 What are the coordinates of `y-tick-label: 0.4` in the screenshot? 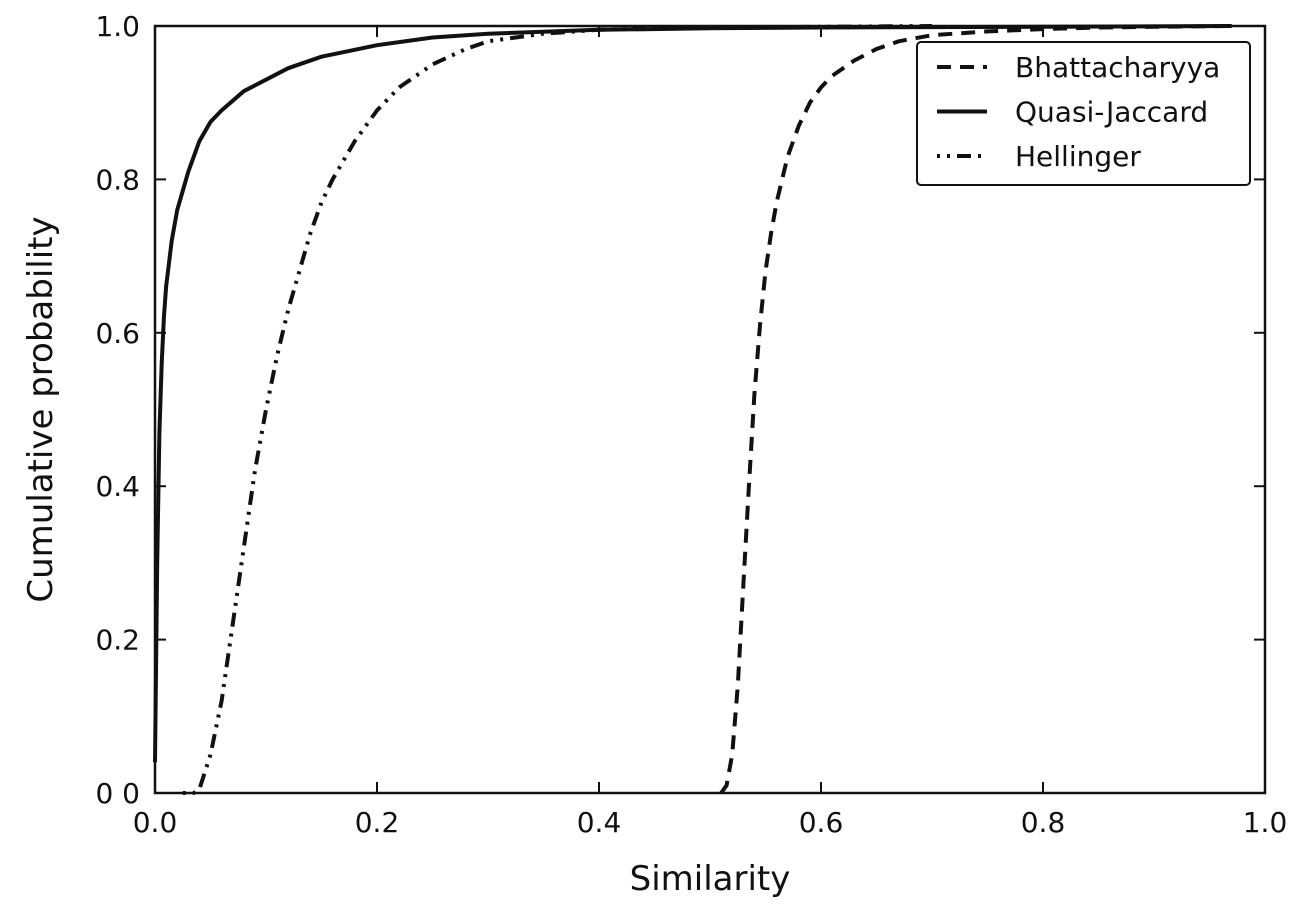 It's located at (117, 486).